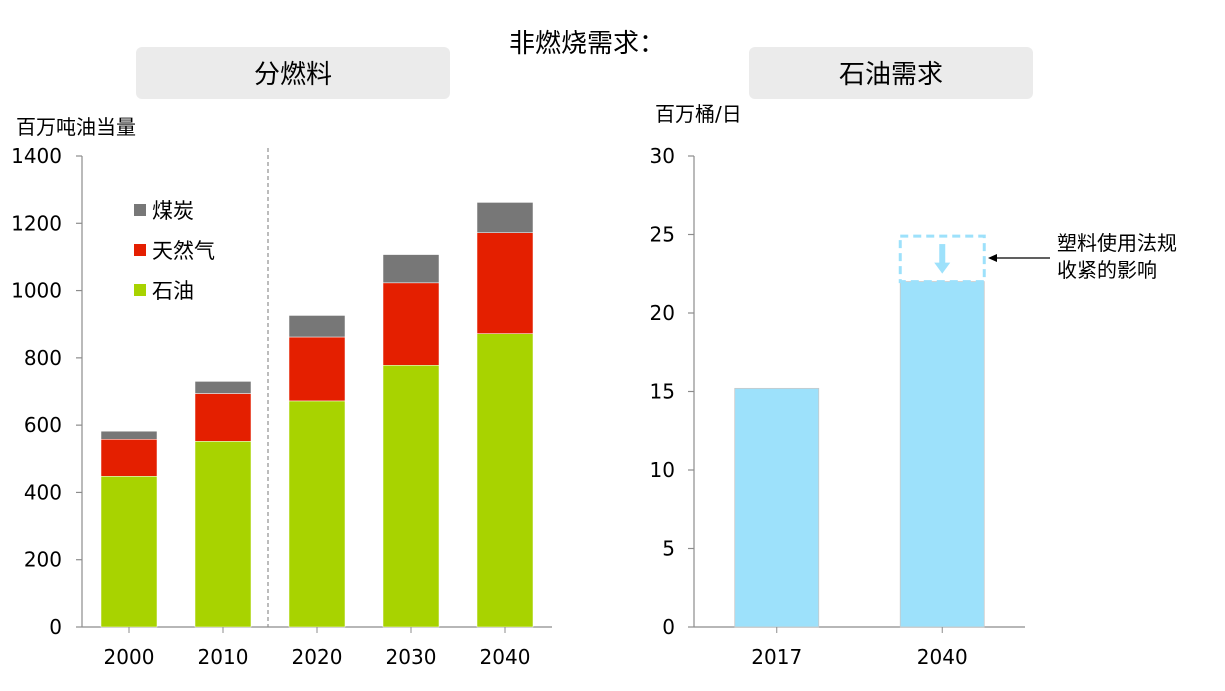 The image size is (1225, 691). I want to click on bar-coal-2040, so click(505, 217).